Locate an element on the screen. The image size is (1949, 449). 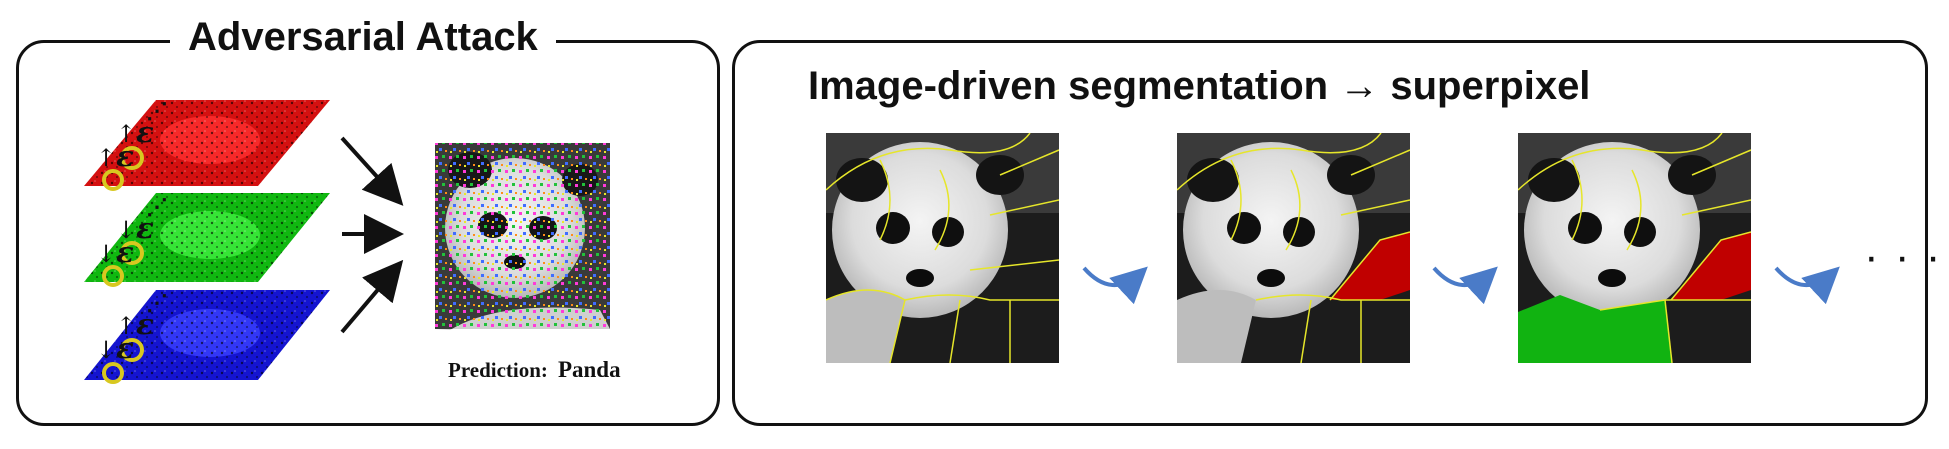
epsilon-label-red-b: ↑ε is located at coordinates (135, 132).